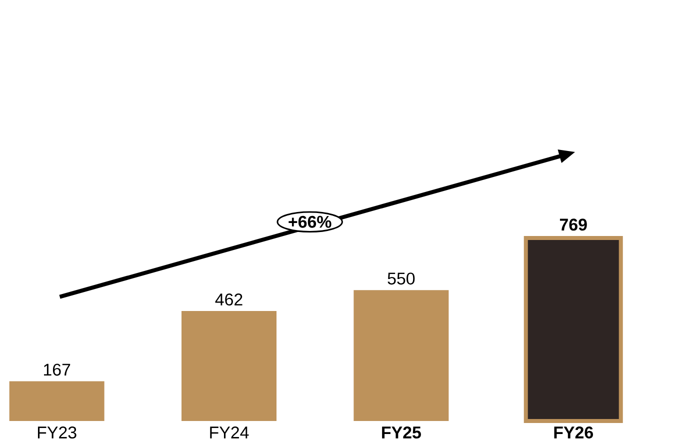 This screenshot has height=442, width=687. Describe the element at coordinates (229, 432) in the screenshot. I see `x-tick-label: FY24` at that location.